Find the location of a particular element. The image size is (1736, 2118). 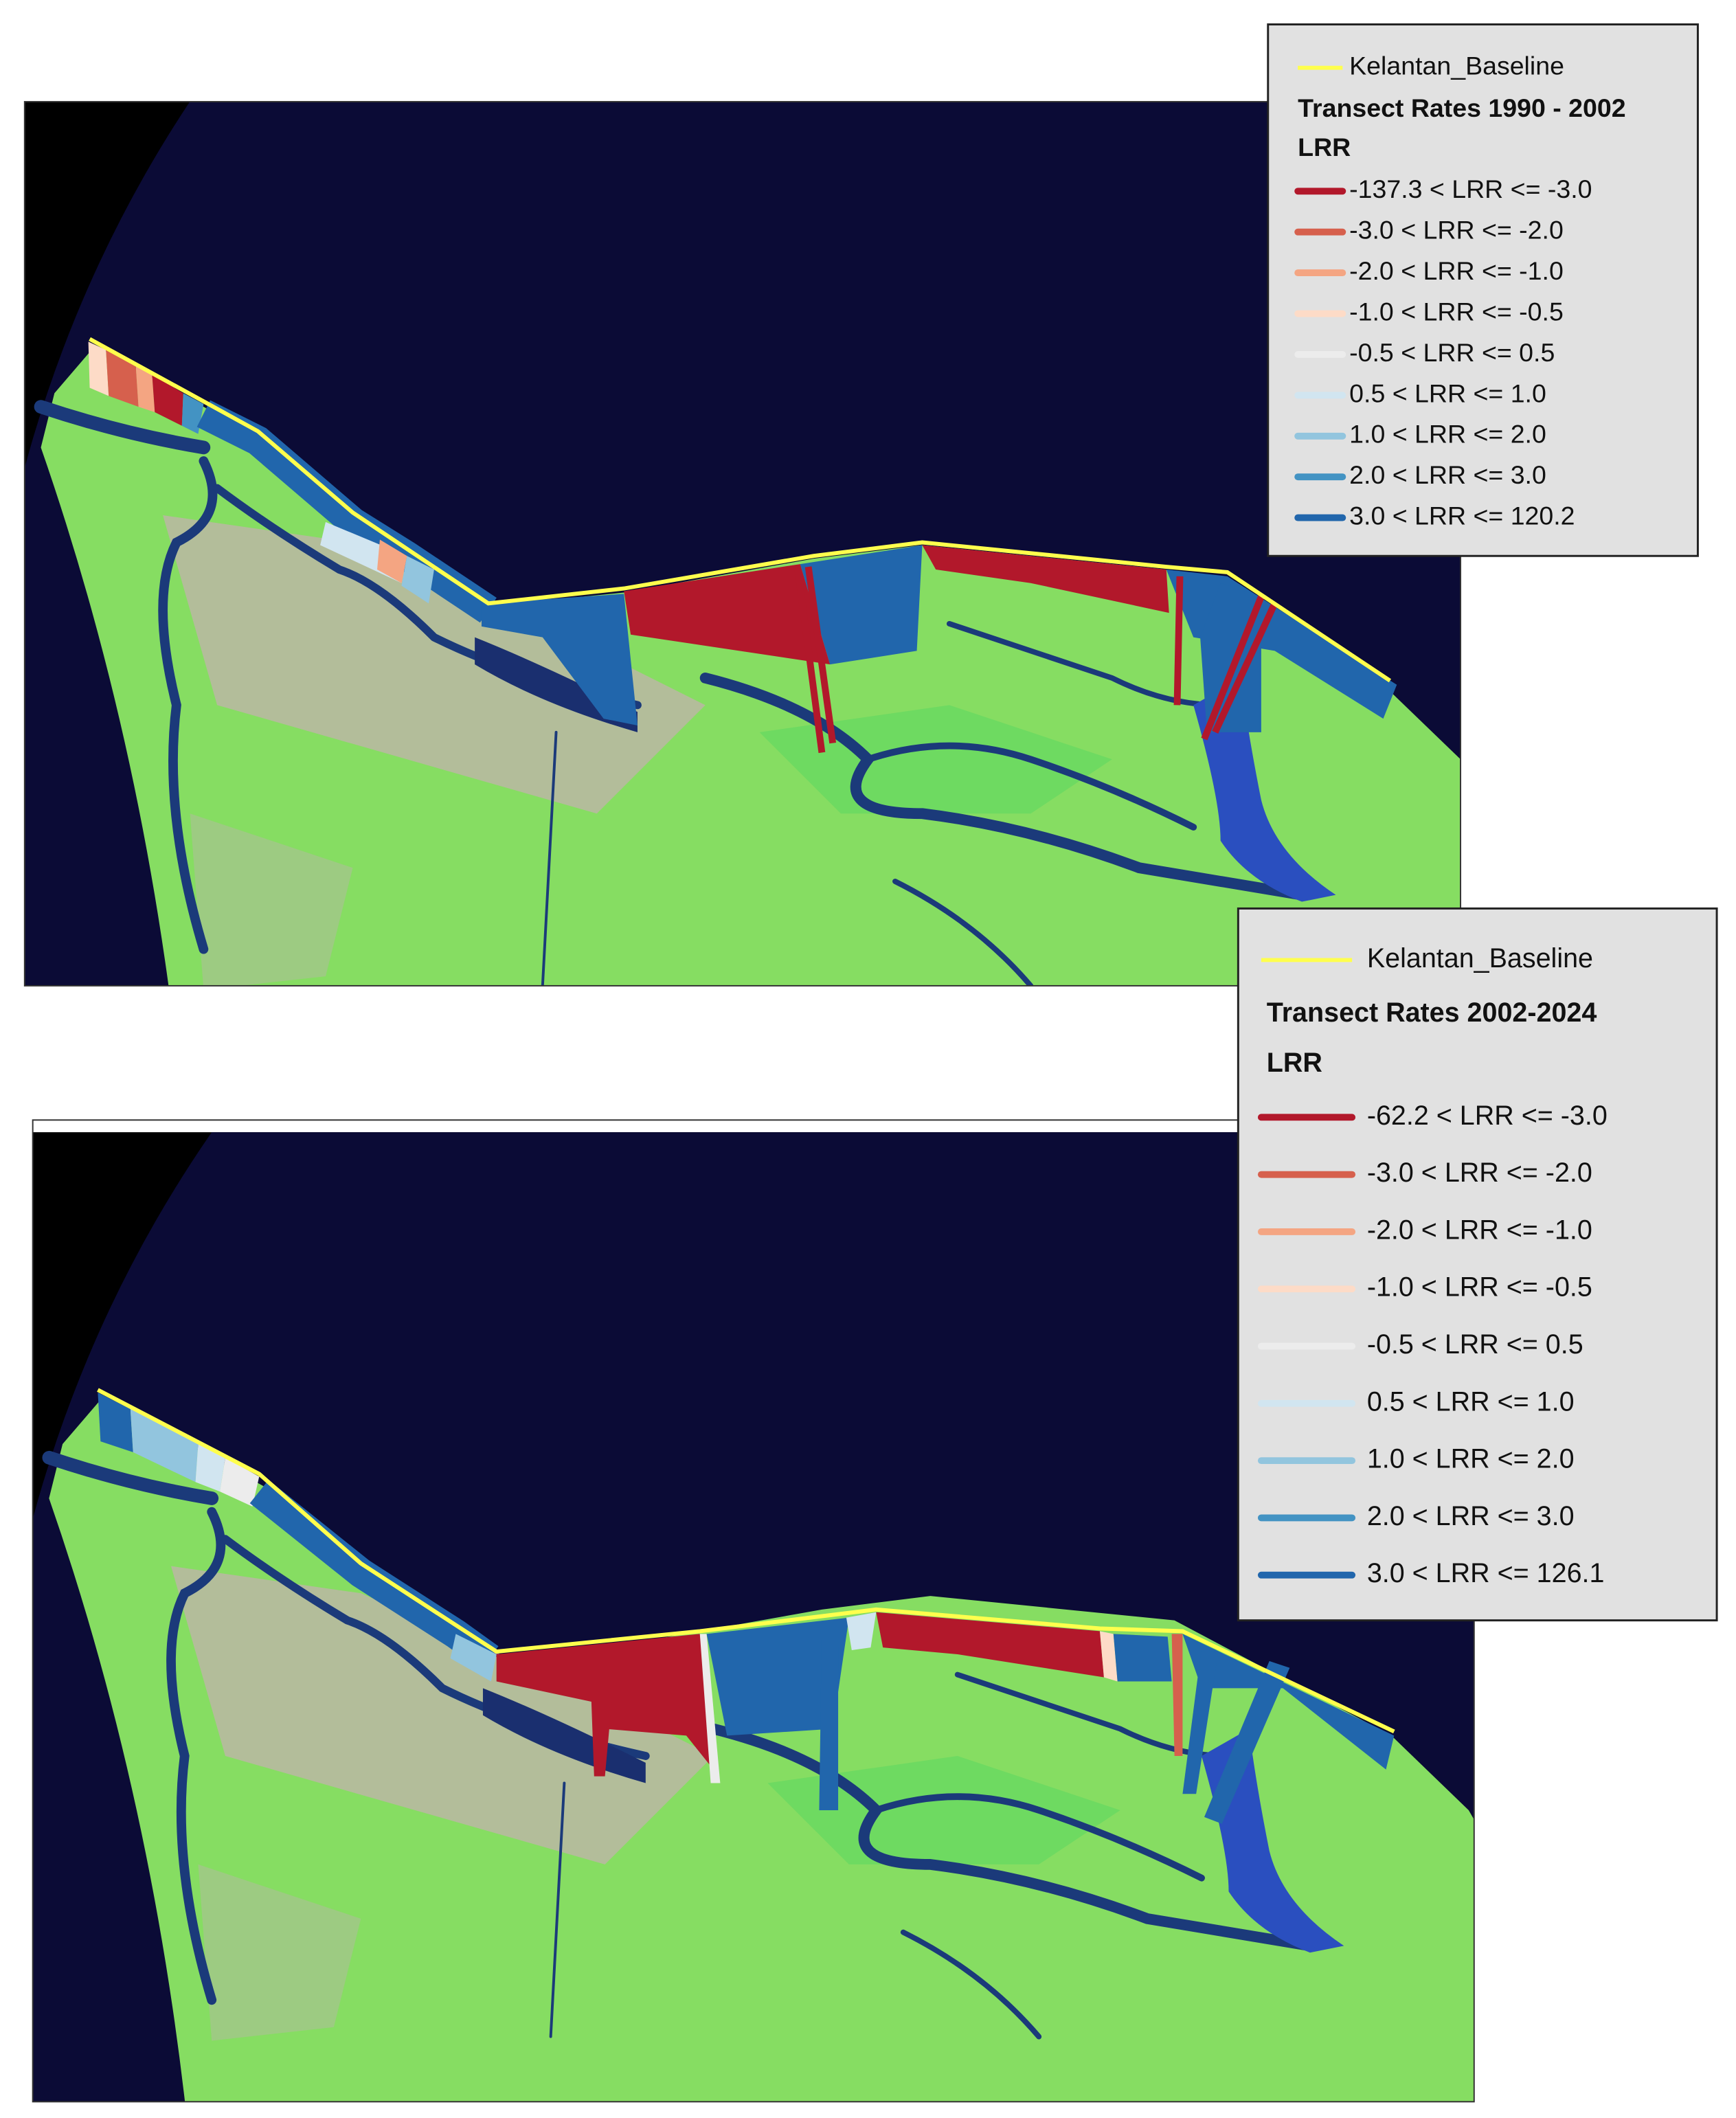

legend-title: Transect Rates 2002-2024 is located at coordinates (1432, 1013).